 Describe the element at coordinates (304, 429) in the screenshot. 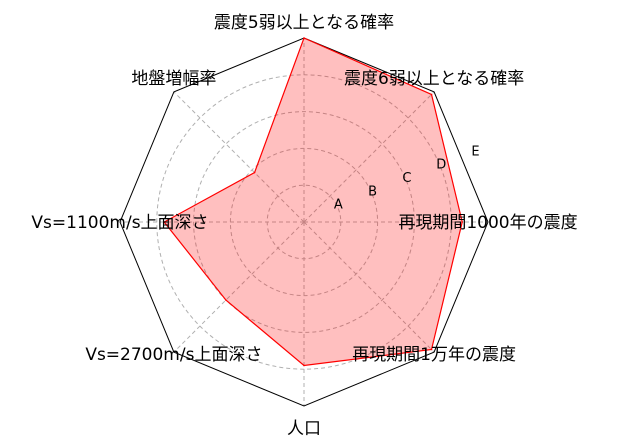

I see `axis-label-5: 人口` at that location.